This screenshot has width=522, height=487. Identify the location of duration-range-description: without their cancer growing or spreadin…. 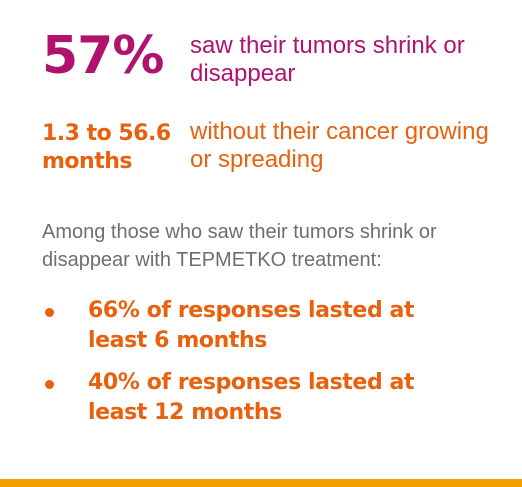
(339, 145).